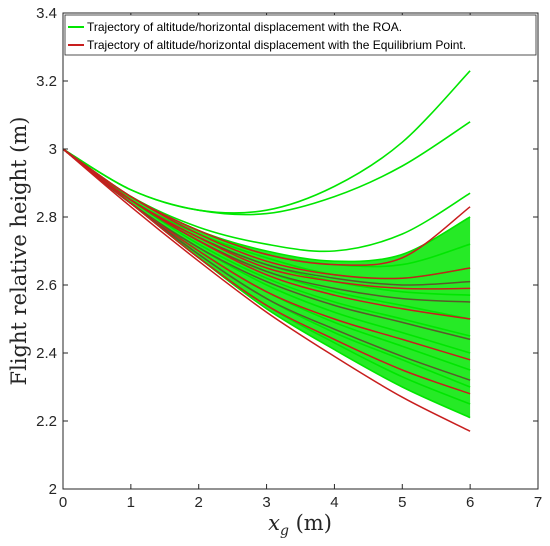 This screenshot has height=546, width=550. I want to click on x-tick-label: 7, so click(538, 502).